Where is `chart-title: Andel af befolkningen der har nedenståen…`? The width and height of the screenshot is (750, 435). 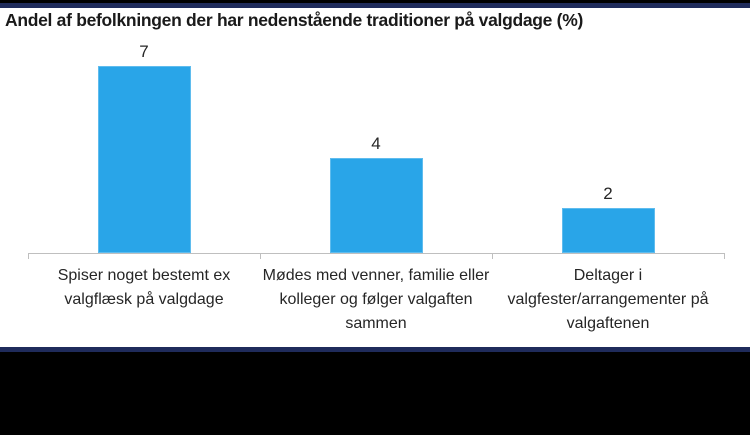 chart-title: Andel af befolkningen der har nedenståen… is located at coordinates (294, 20).